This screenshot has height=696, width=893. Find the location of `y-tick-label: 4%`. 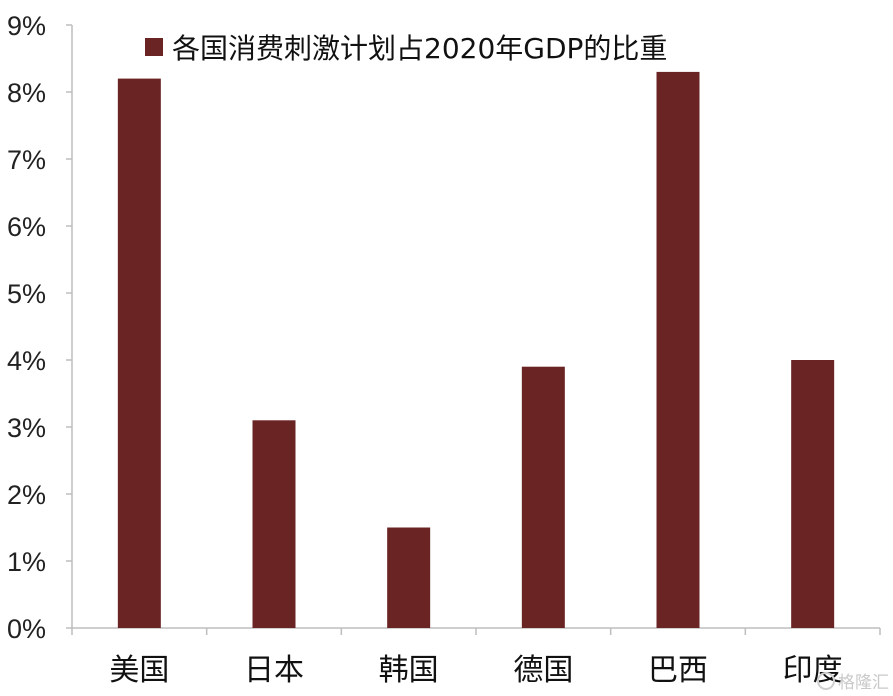

y-tick-label: 4% is located at coordinates (26, 361).